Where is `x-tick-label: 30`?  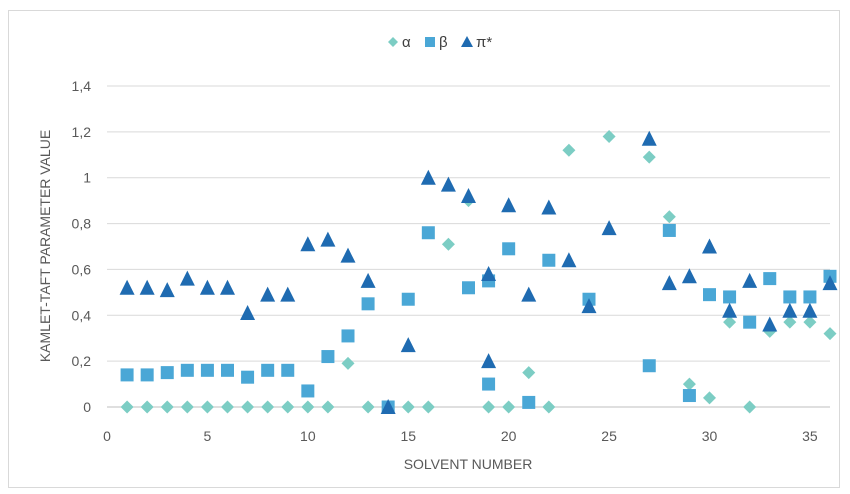 x-tick-label: 30 is located at coordinates (710, 436).